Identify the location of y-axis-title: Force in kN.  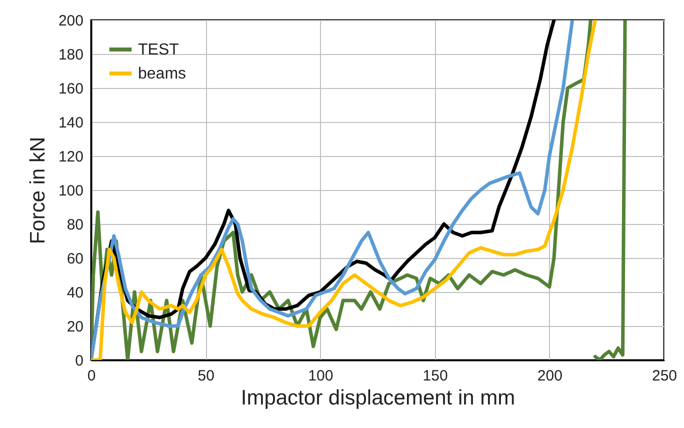
(38, 190).